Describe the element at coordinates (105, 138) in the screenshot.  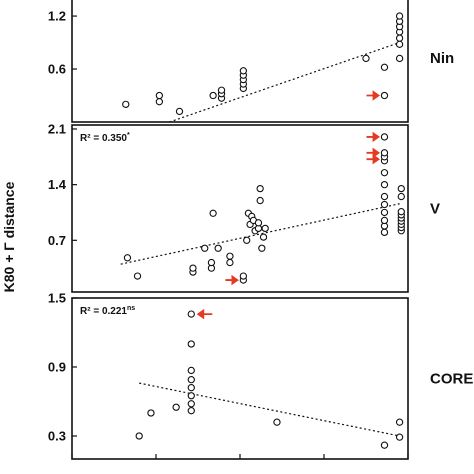
I see `r-squared-label: R² = 0.350*` at that location.